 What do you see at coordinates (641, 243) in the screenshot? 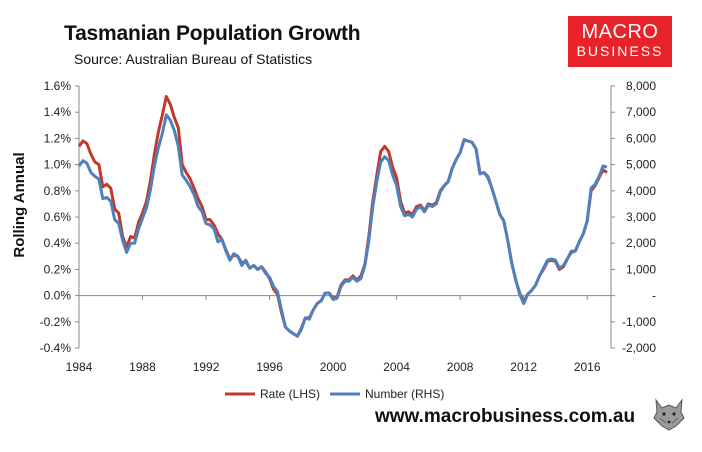
I see `right-tick-label: 2,000` at bounding box center [641, 243].